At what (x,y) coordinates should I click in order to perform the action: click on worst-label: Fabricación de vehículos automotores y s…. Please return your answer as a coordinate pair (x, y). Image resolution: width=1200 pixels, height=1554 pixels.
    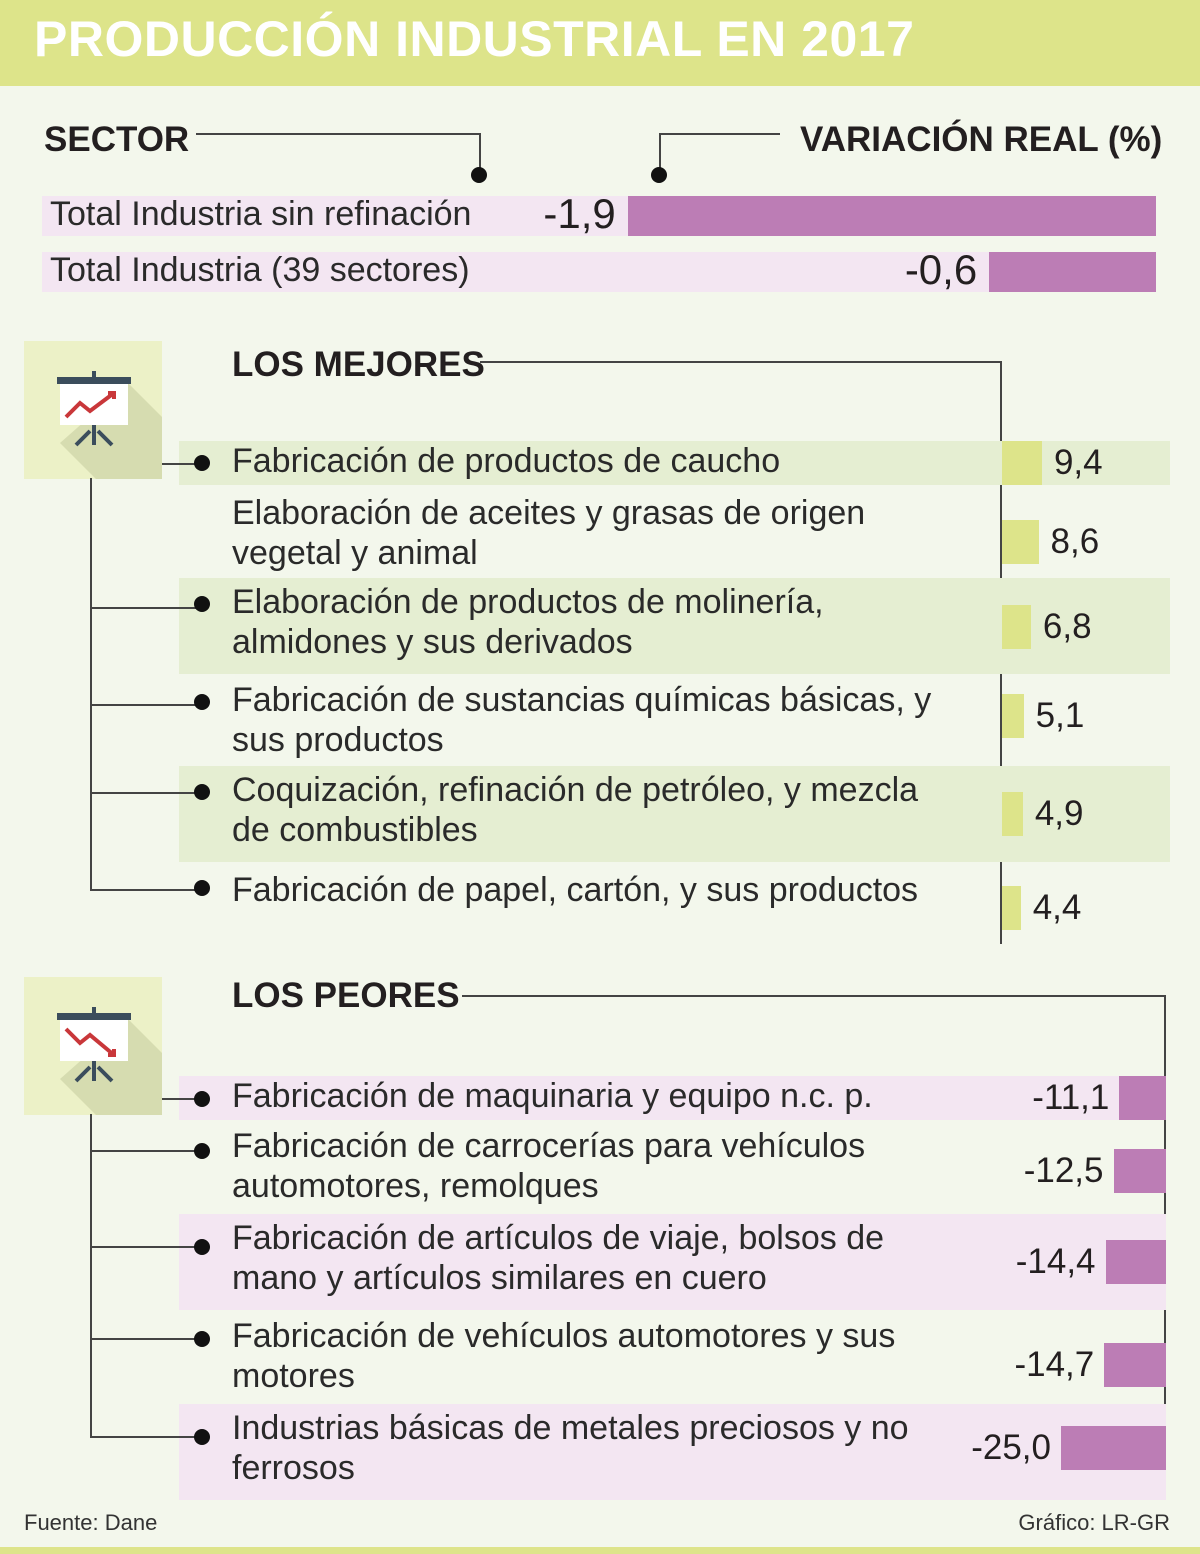
    Looking at the image, I should click on (563, 1356).